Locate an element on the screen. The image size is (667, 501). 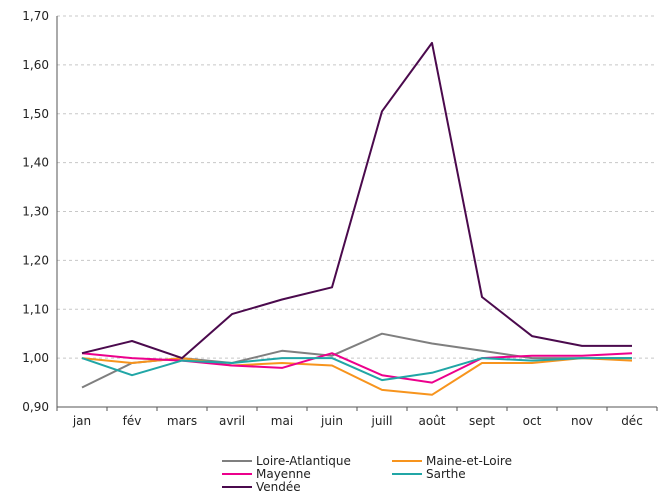
legend-label: Sarthe is located at coordinates (446, 474).